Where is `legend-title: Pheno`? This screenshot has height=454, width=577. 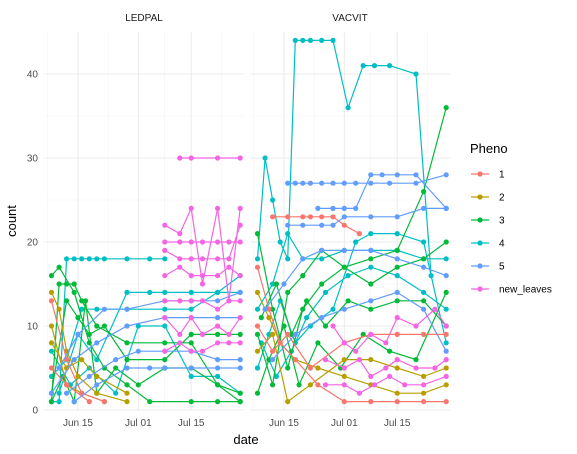
legend-title: Pheno is located at coordinates (489, 148).